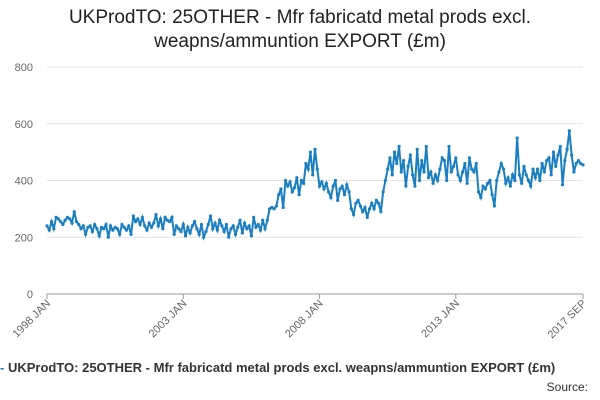  Describe the element at coordinates (24, 125) in the screenshot. I see `y-tick-label: 600` at that location.